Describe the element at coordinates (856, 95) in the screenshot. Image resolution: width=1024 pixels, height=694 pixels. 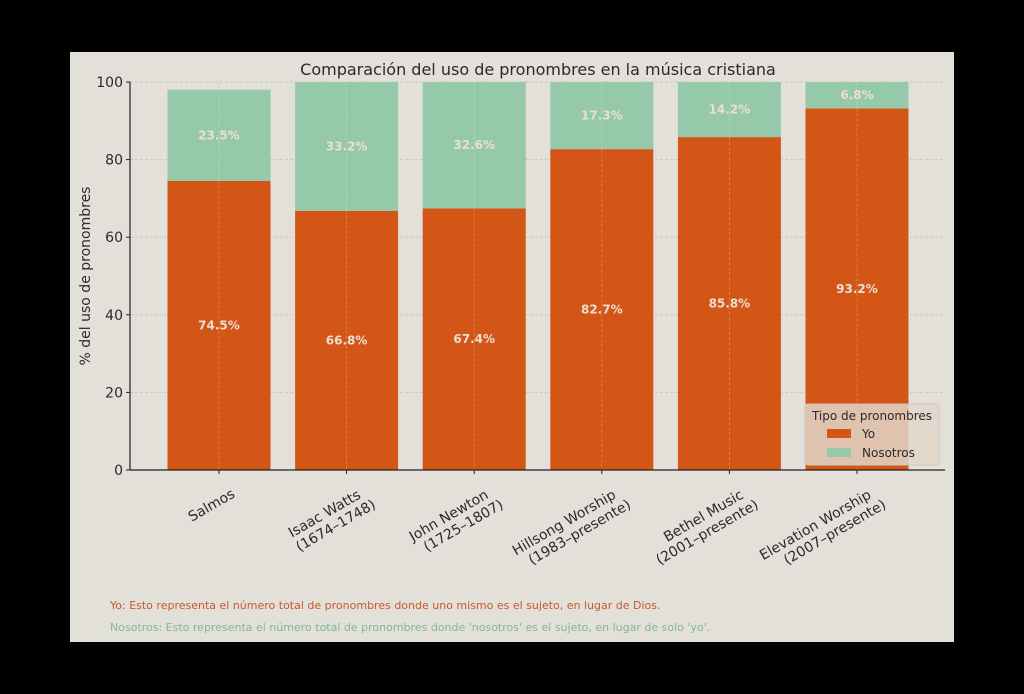
I see `bar-value-label: 6.8%` at that location.